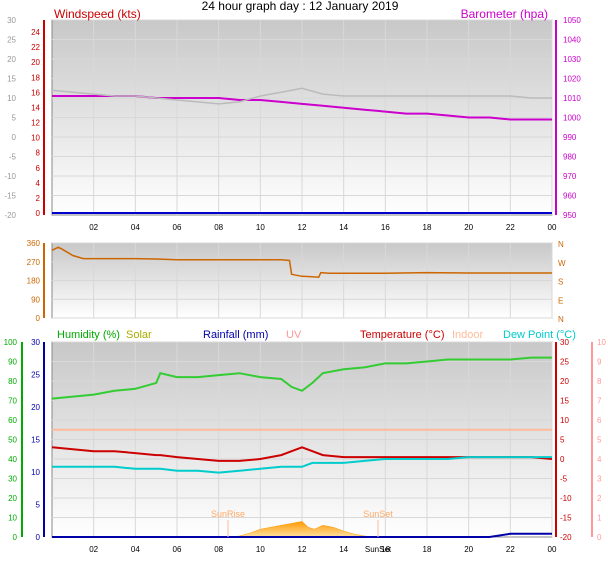 The image size is (608, 561). Describe the element at coordinates (35, 77) in the screenshot. I see `y-tick-label: 18` at that location.